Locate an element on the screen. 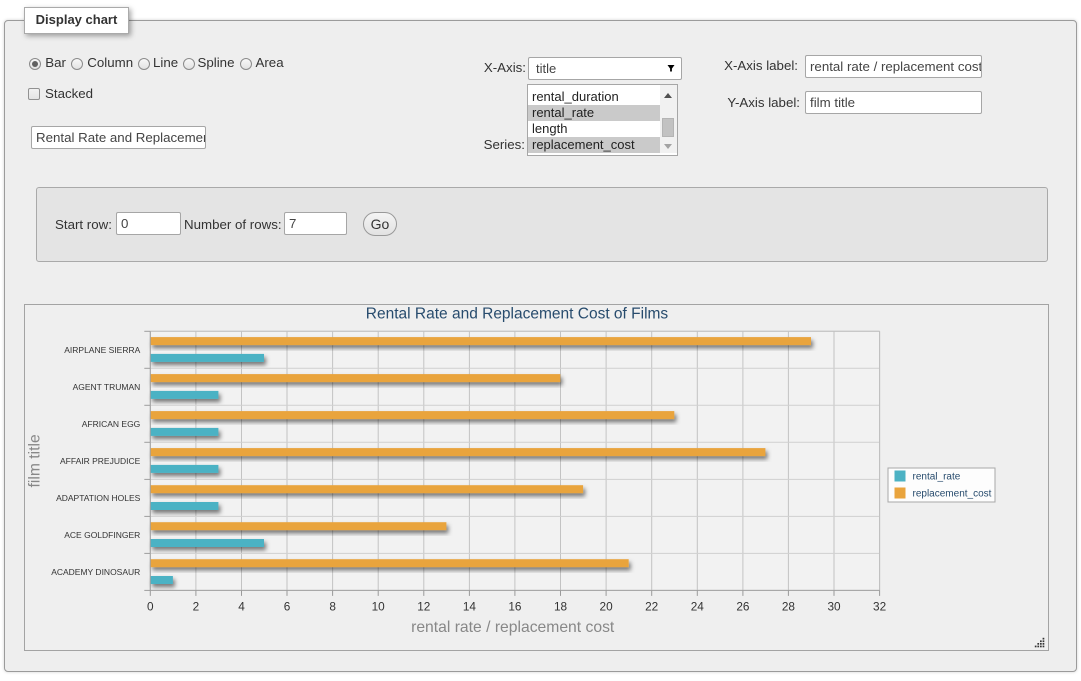 The width and height of the screenshot is (1081, 681). svg-text: AGENT TRUMAN is located at coordinates (107, 387).